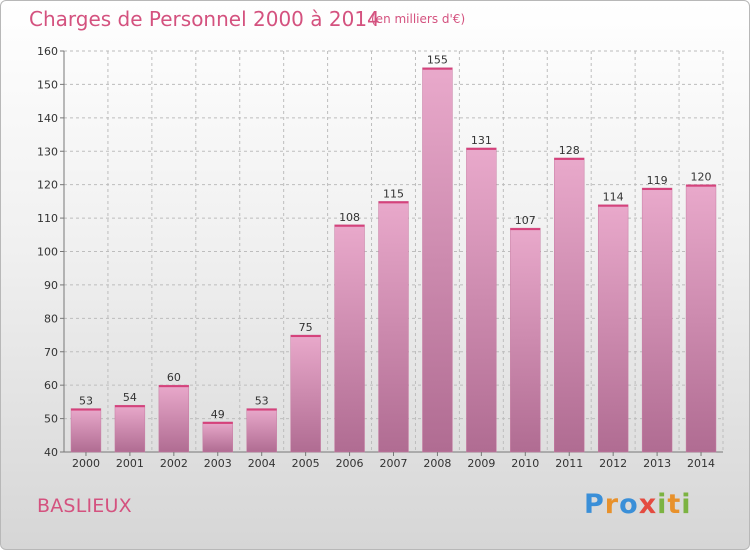 Image resolution: width=750 pixels, height=550 pixels. Describe the element at coordinates (350, 463) in the screenshot. I see `x-tick-label: 2006` at that location.